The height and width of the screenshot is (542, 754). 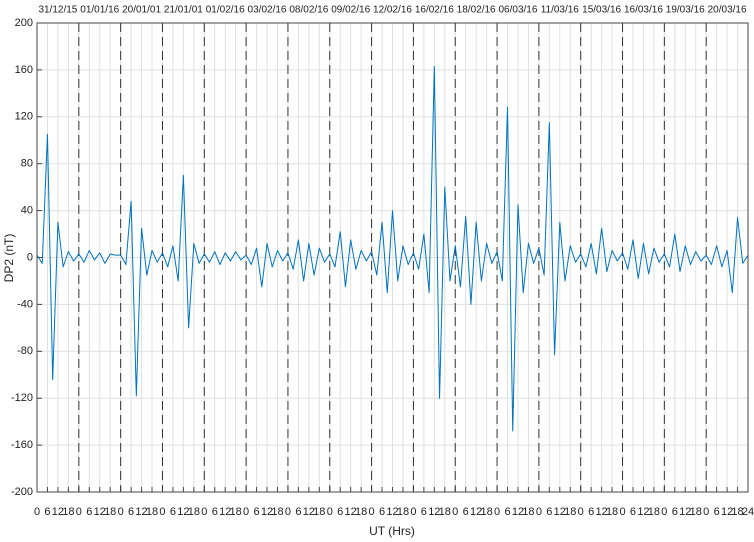 What do you see at coordinates (24, 117) in the screenshot?
I see `y-tick-label: 120` at bounding box center [24, 117].